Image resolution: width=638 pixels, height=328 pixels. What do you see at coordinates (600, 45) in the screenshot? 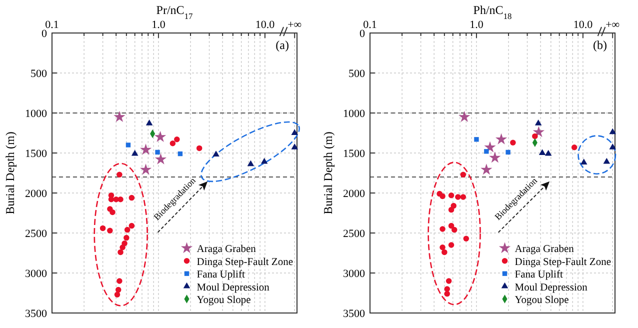
I see `annotation: (b)` at bounding box center [600, 45].